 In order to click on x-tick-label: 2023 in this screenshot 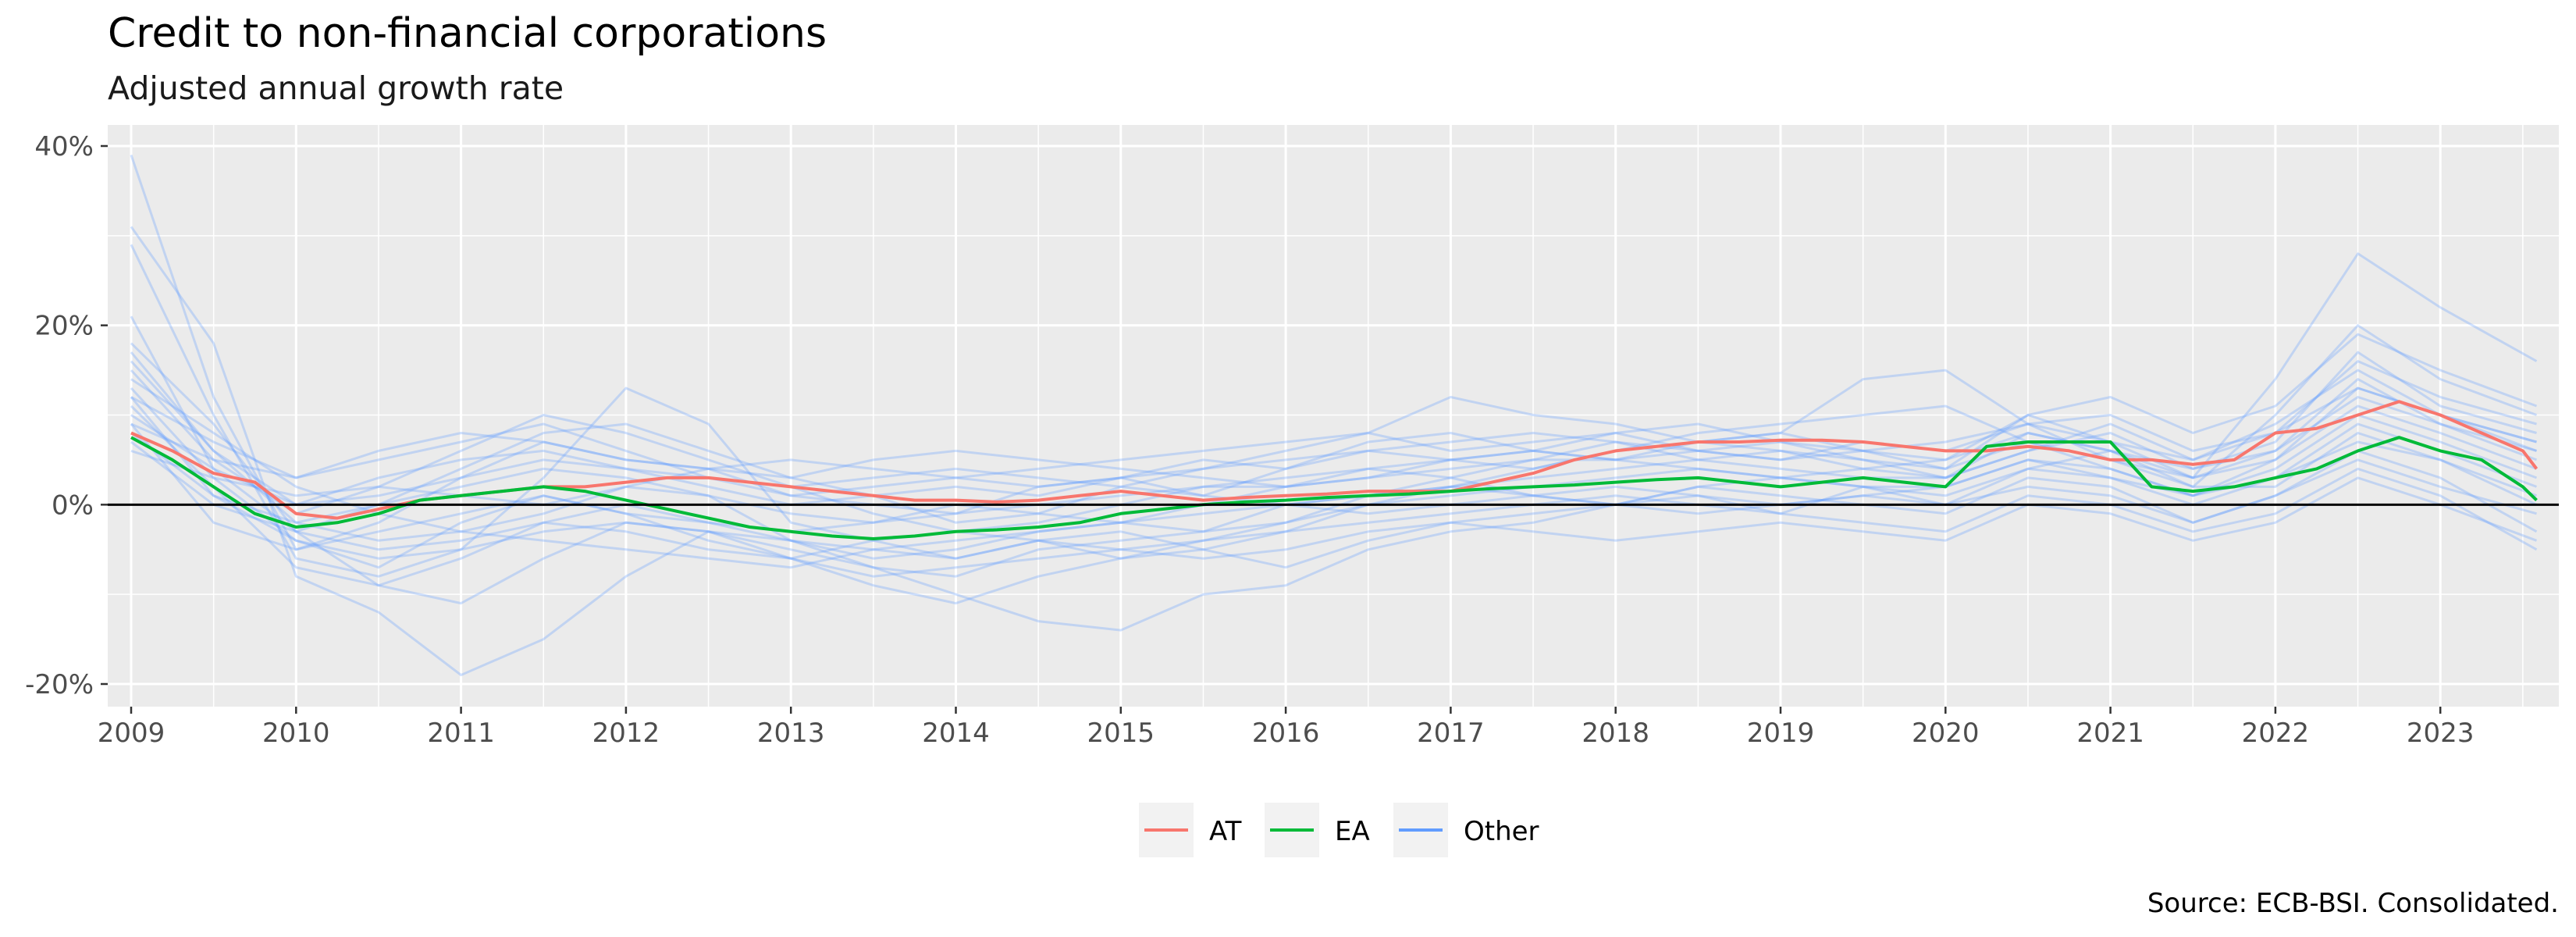, I will do `click(2441, 733)`.